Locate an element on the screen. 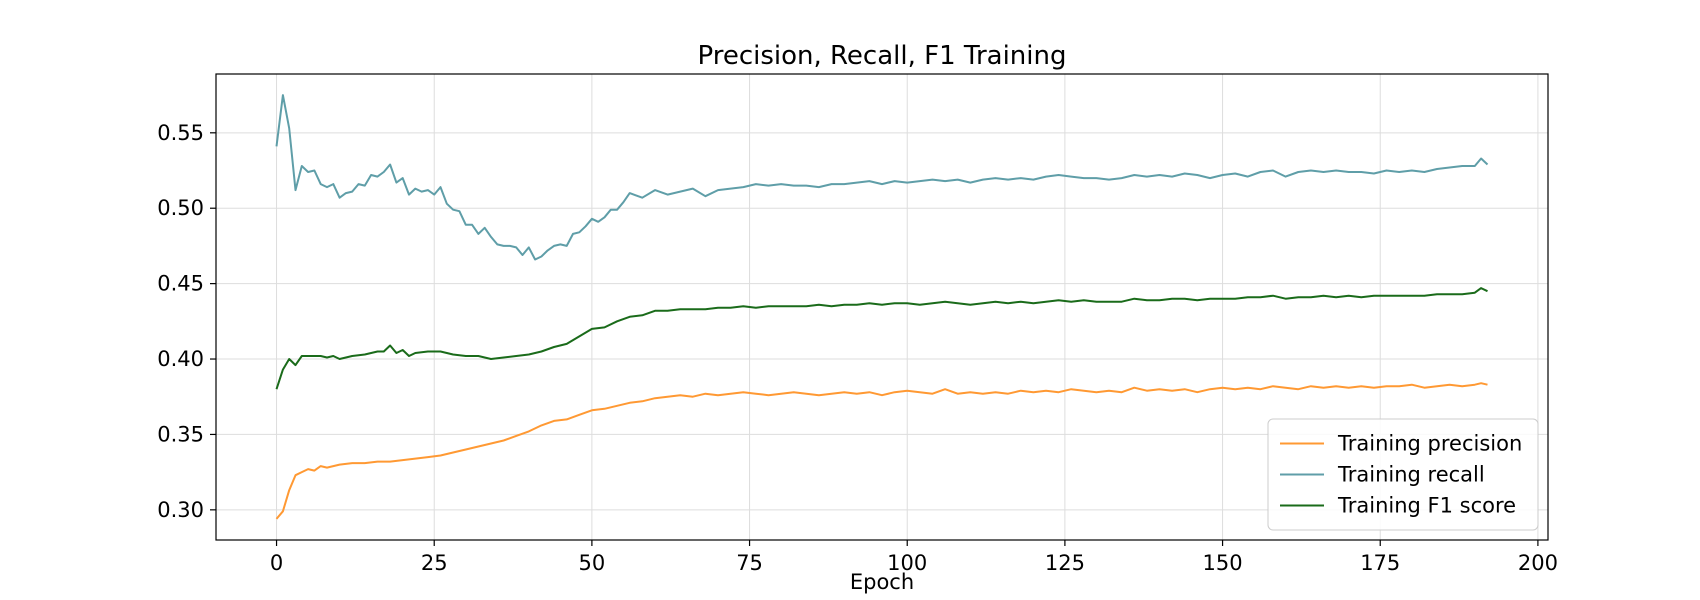 This screenshot has width=1700, height=600. chart-title: Precision, Recall, F1 Training is located at coordinates (882, 56).